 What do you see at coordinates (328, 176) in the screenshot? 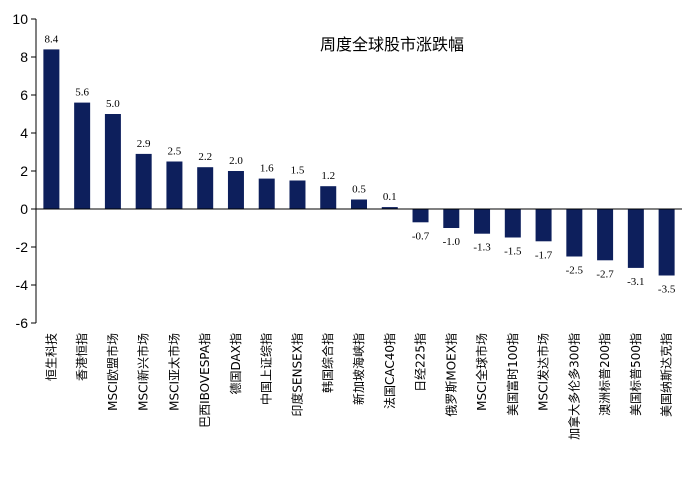
I see `data-label: 1.2` at bounding box center [328, 176].